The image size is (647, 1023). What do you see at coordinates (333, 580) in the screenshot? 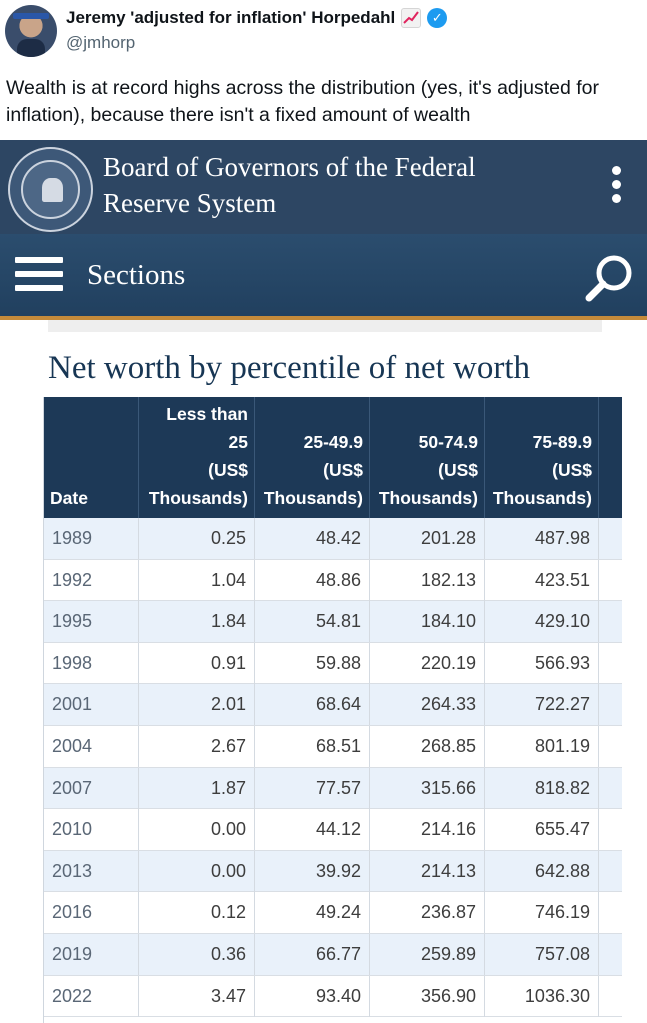
I see `table-row: 1992 1.04 48.86 182.13 423.51` at bounding box center [333, 580].